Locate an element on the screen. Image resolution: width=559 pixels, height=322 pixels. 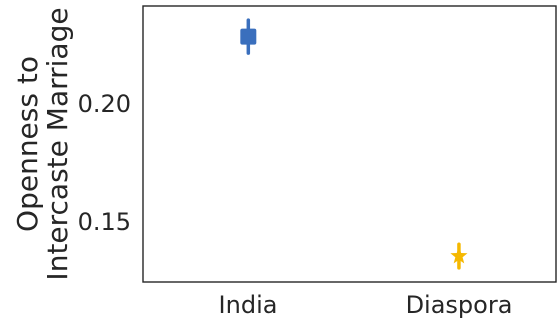
data-point-diaspora is located at coordinates (459, 255).